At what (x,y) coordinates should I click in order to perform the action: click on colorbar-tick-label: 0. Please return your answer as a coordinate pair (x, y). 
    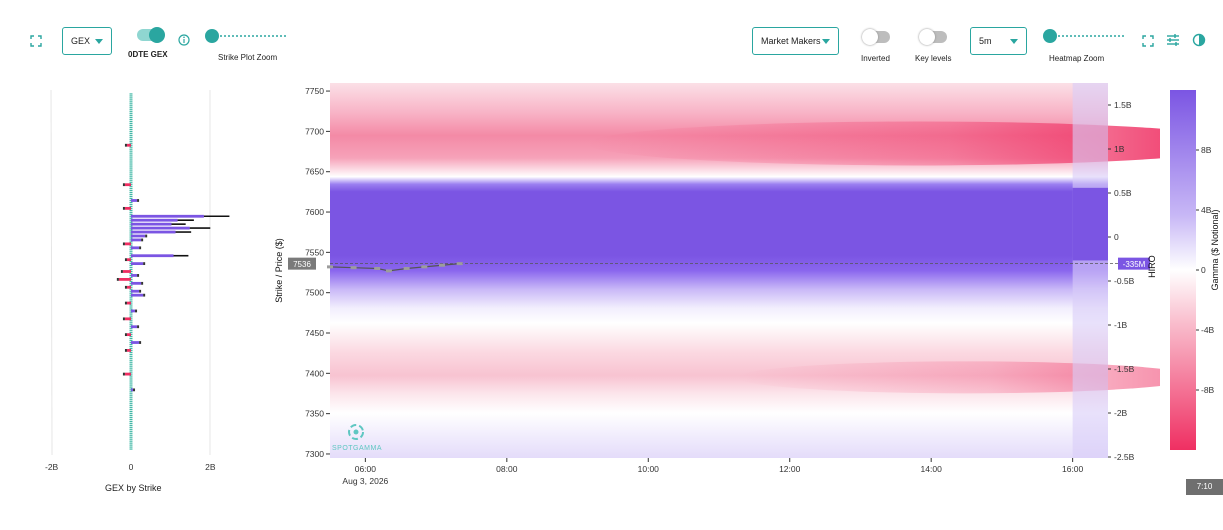
    Looking at the image, I should click on (1203, 270).